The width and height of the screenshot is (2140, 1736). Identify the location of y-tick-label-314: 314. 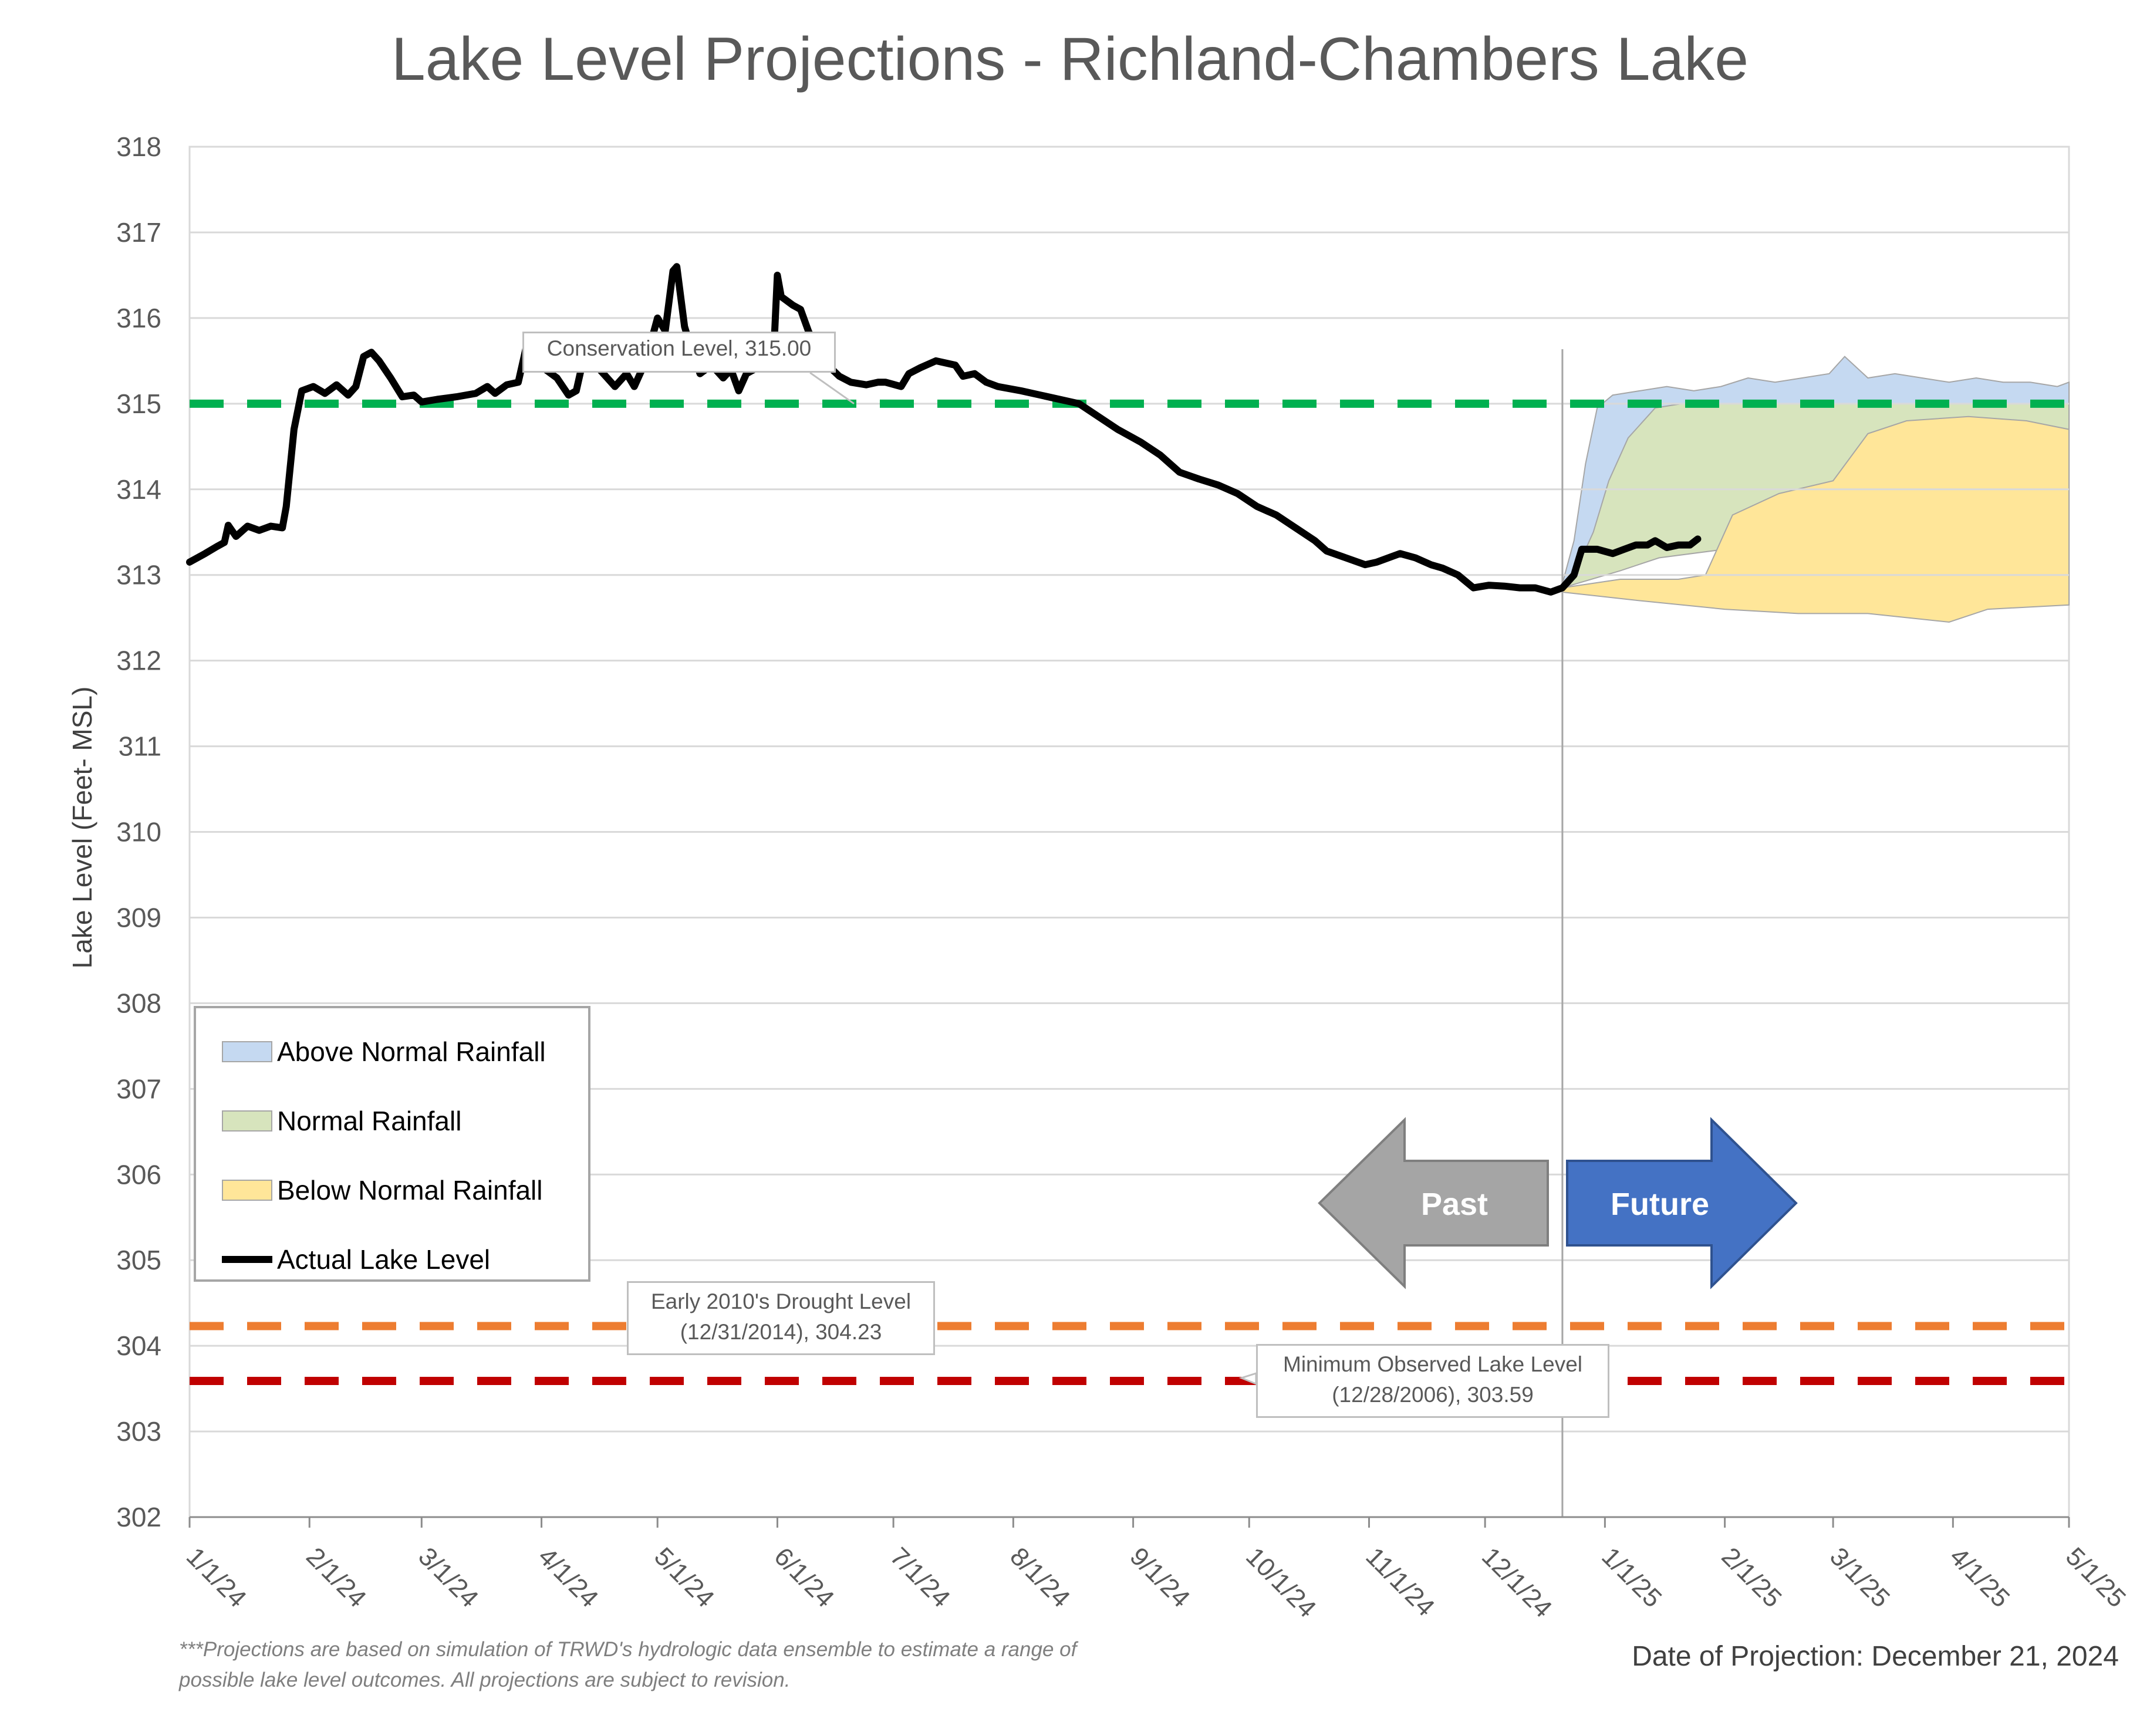
(138, 490).